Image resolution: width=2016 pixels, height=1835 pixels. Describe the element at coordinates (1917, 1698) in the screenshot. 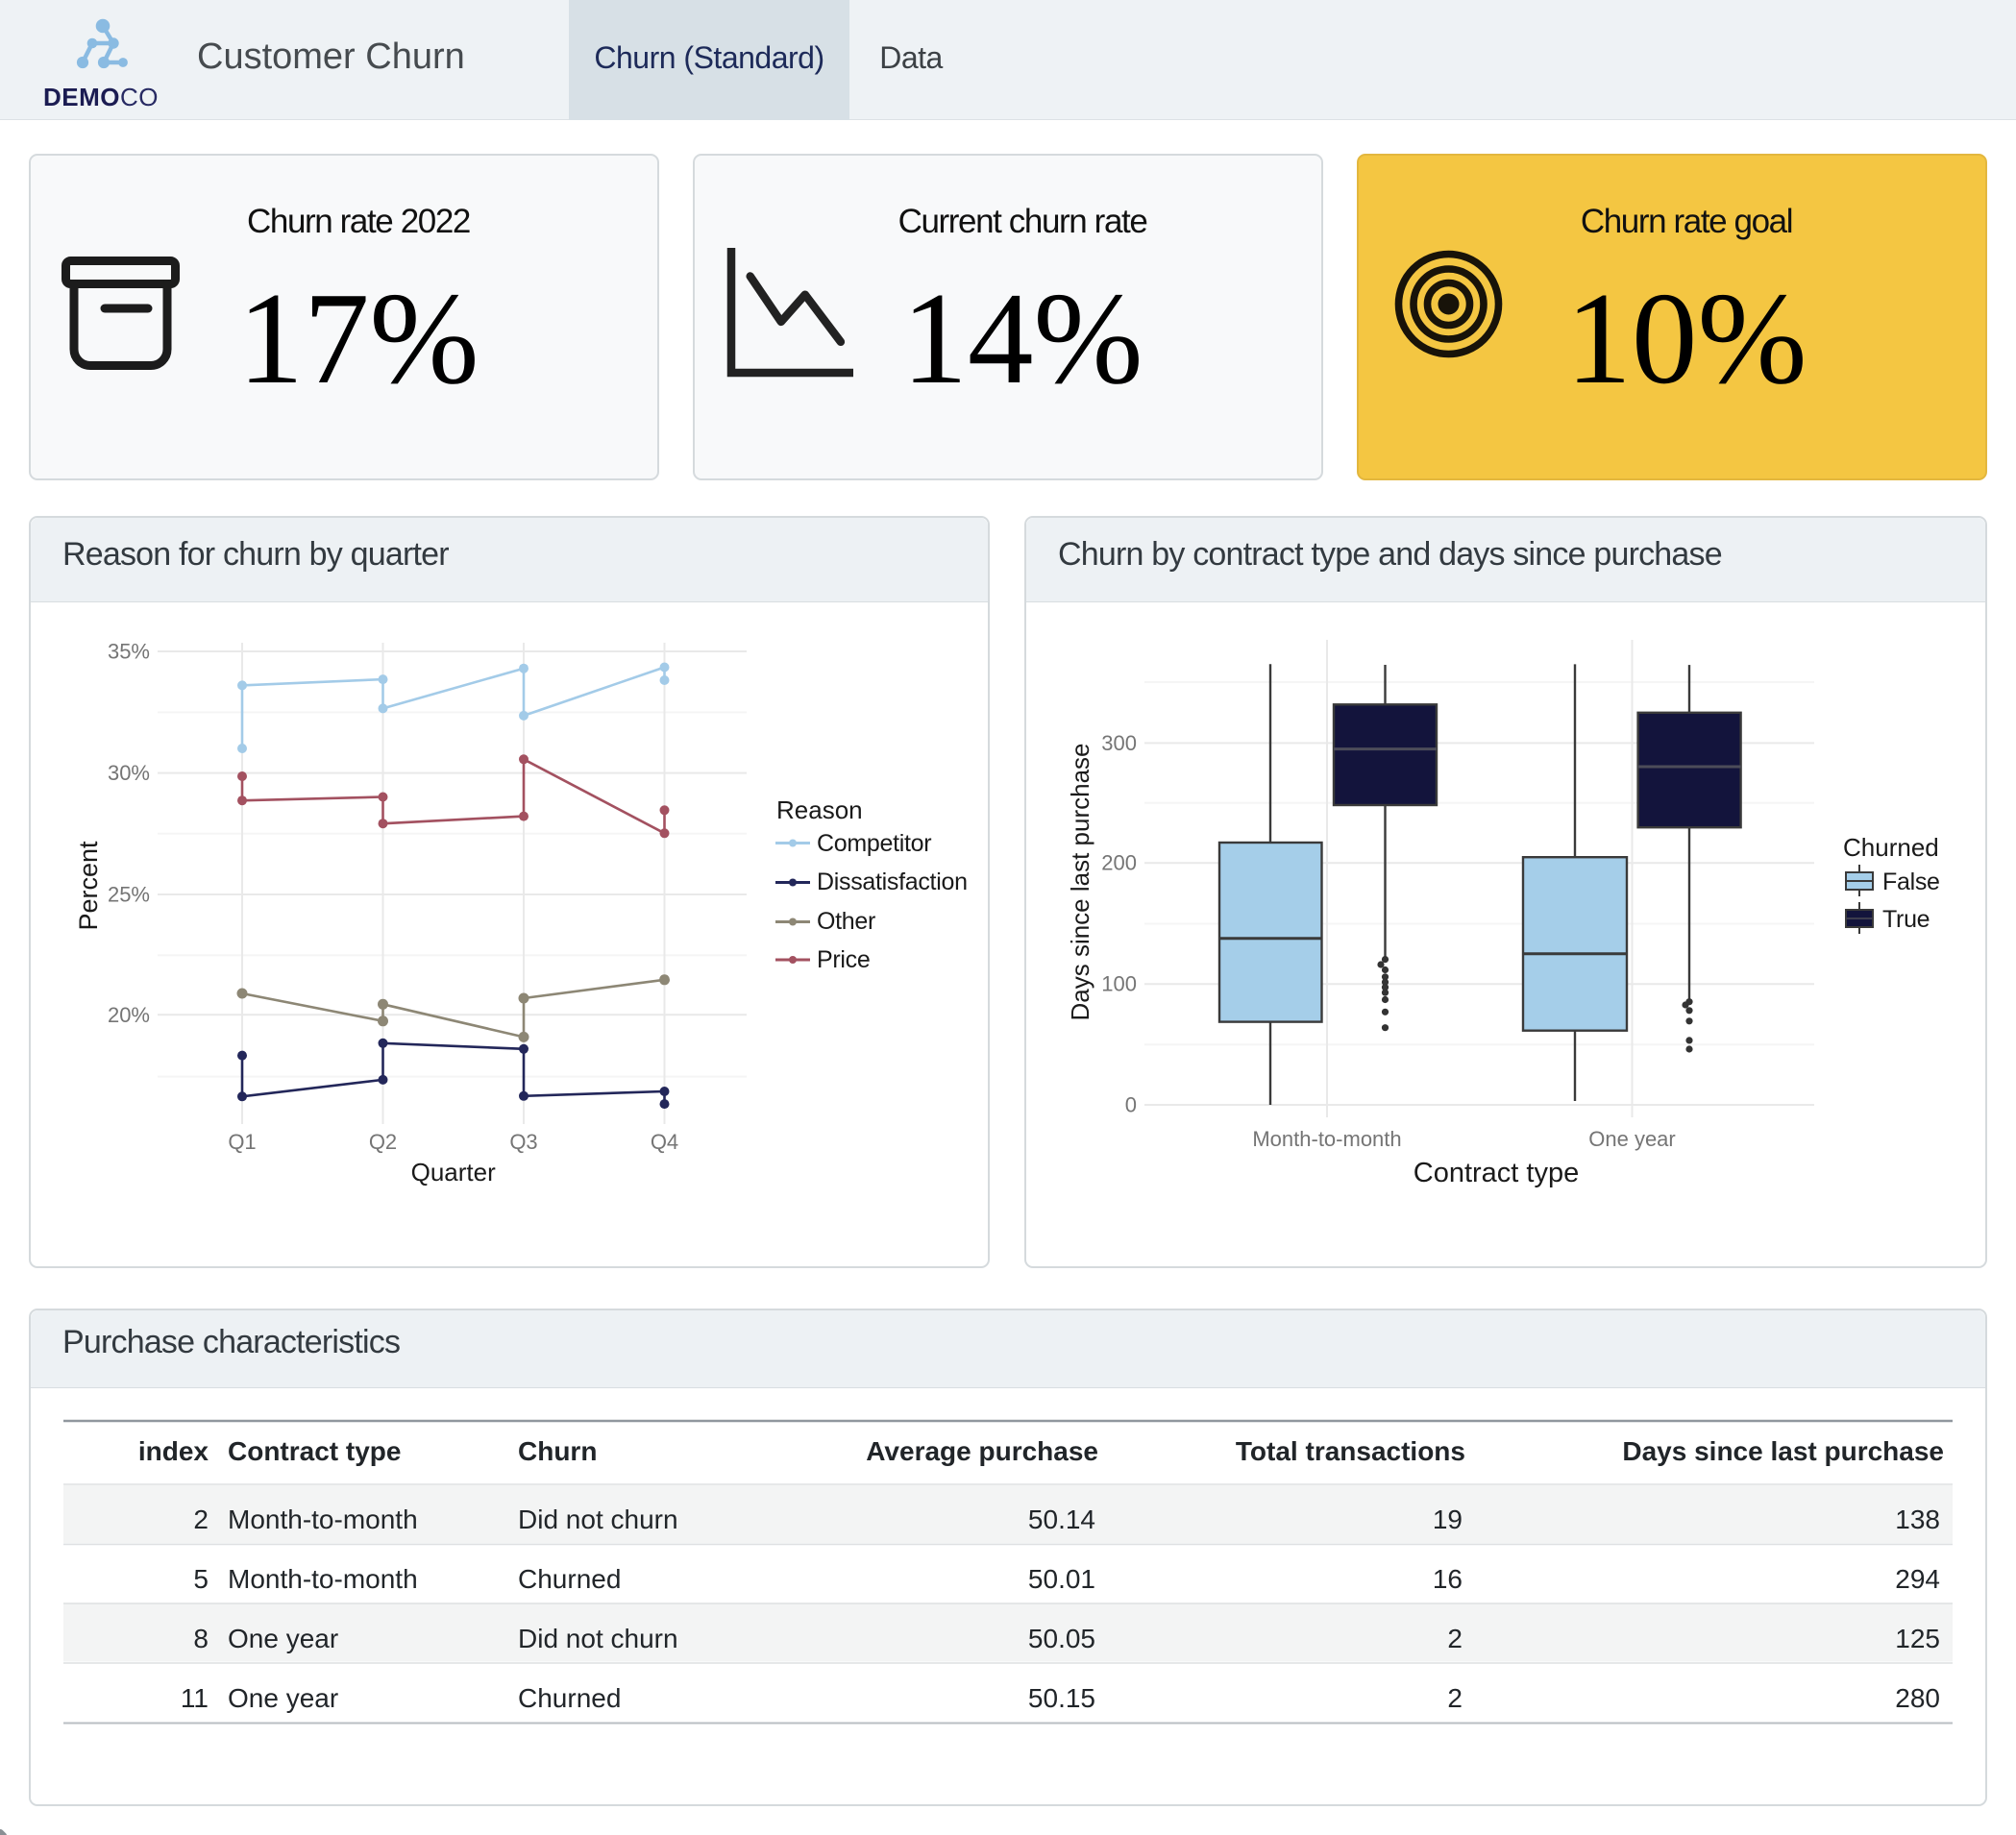

I see `svg-text: 280` at that location.